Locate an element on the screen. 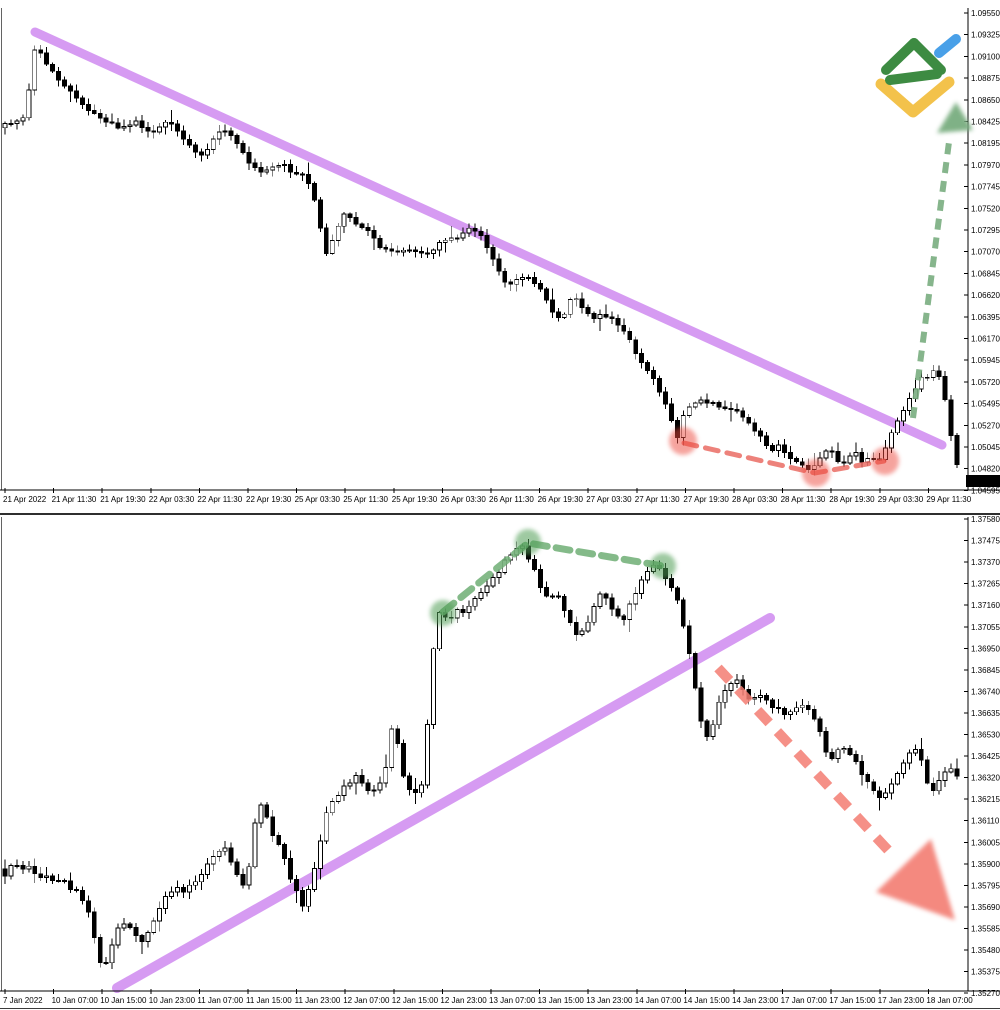 This screenshot has width=1000, height=1010. price-axis-label: 1.36005 is located at coordinates (985, 842).